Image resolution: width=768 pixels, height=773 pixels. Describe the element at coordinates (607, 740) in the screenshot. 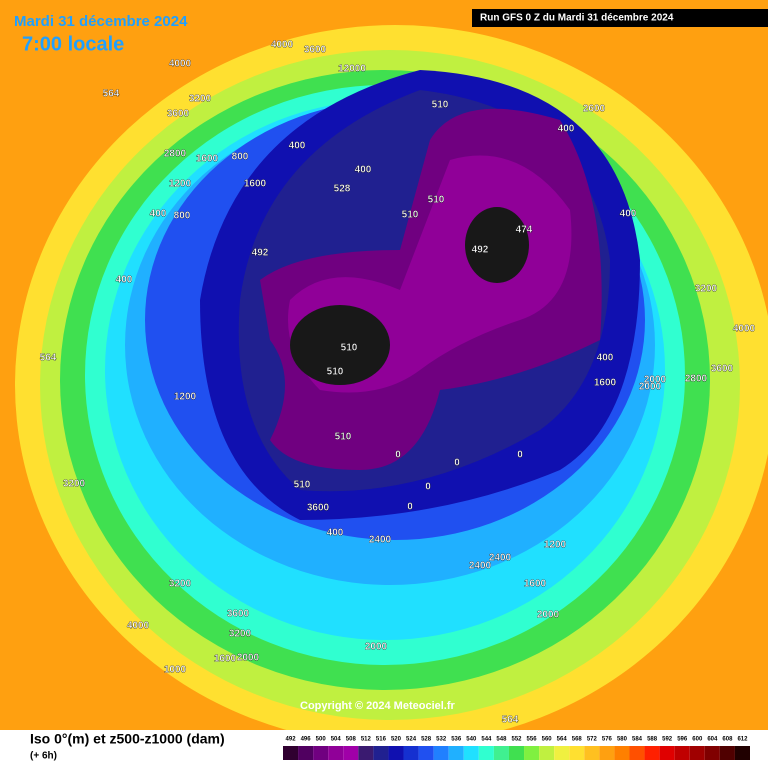

I see `legend-label: 576` at that location.